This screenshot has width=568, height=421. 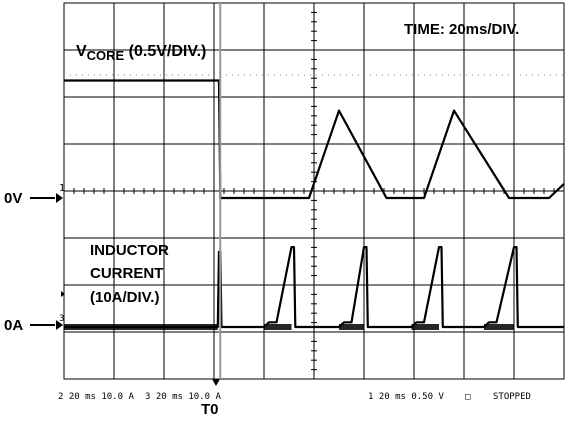 What do you see at coordinates (13, 198) in the screenshot?
I see `zero-volt-label: 0V` at bounding box center [13, 198].